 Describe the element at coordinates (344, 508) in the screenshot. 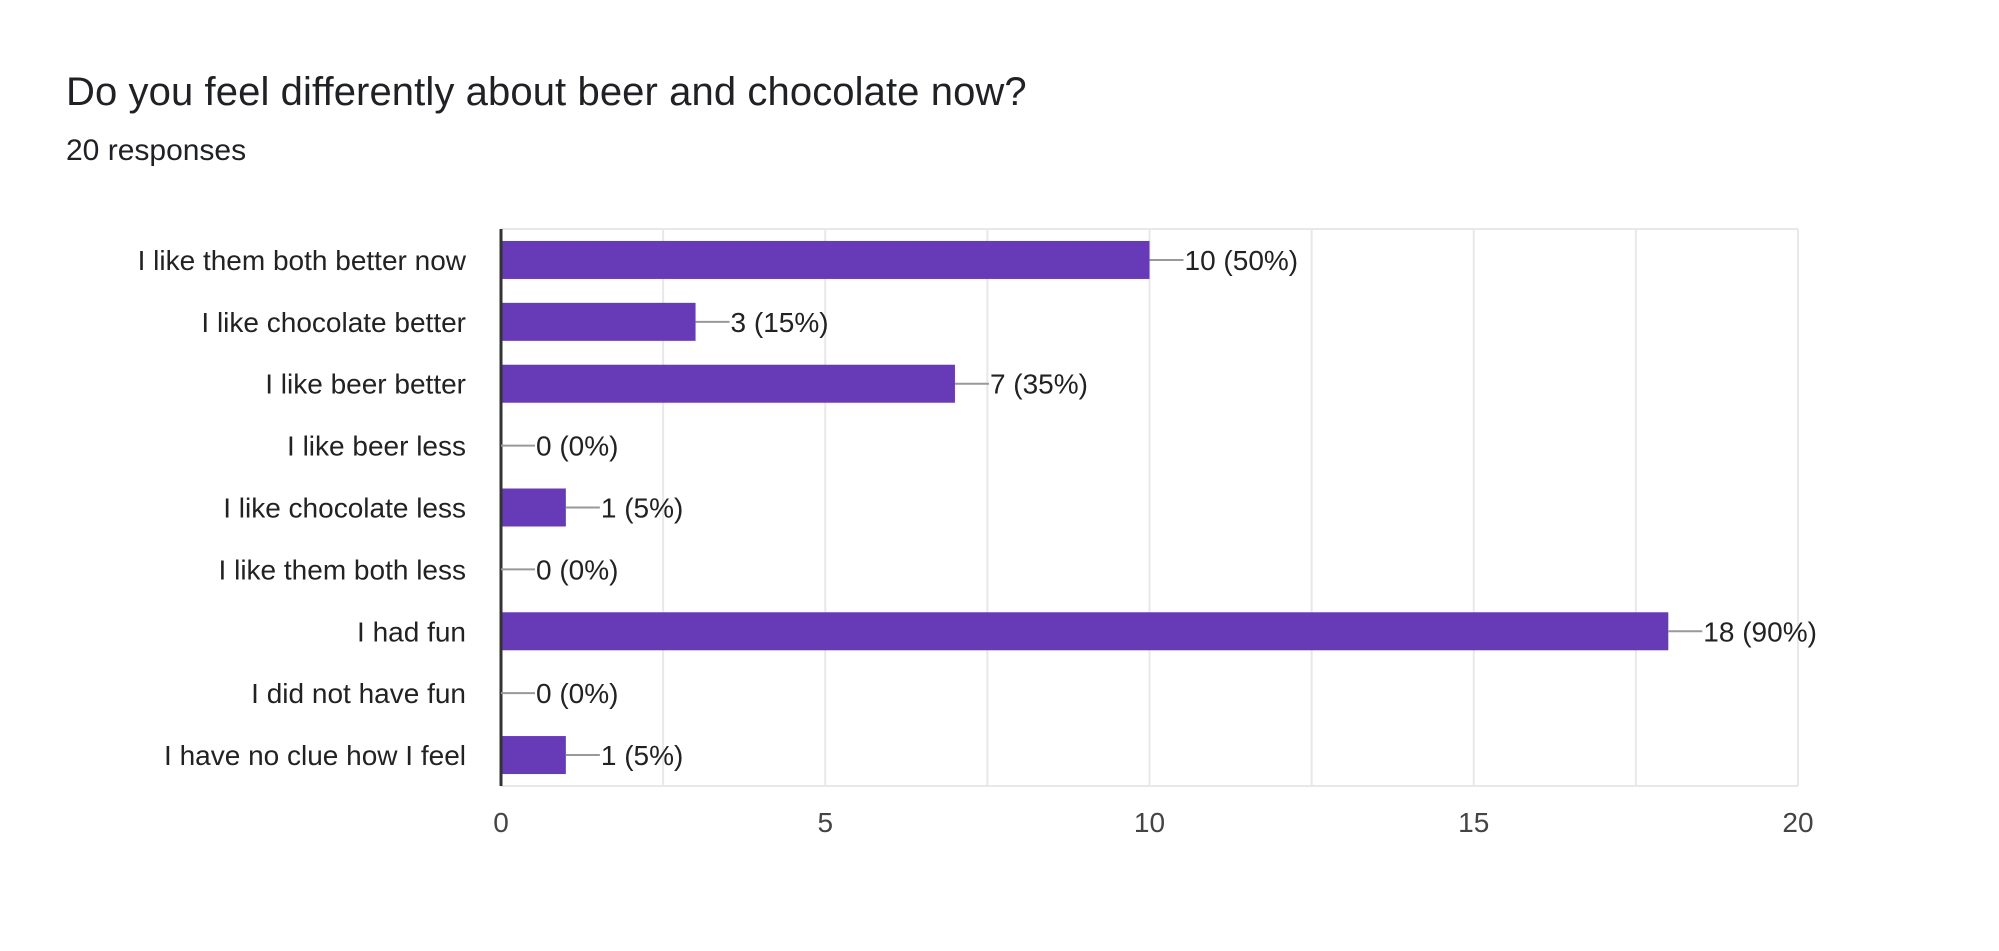

I see `category-label: I like chocolate less` at that location.